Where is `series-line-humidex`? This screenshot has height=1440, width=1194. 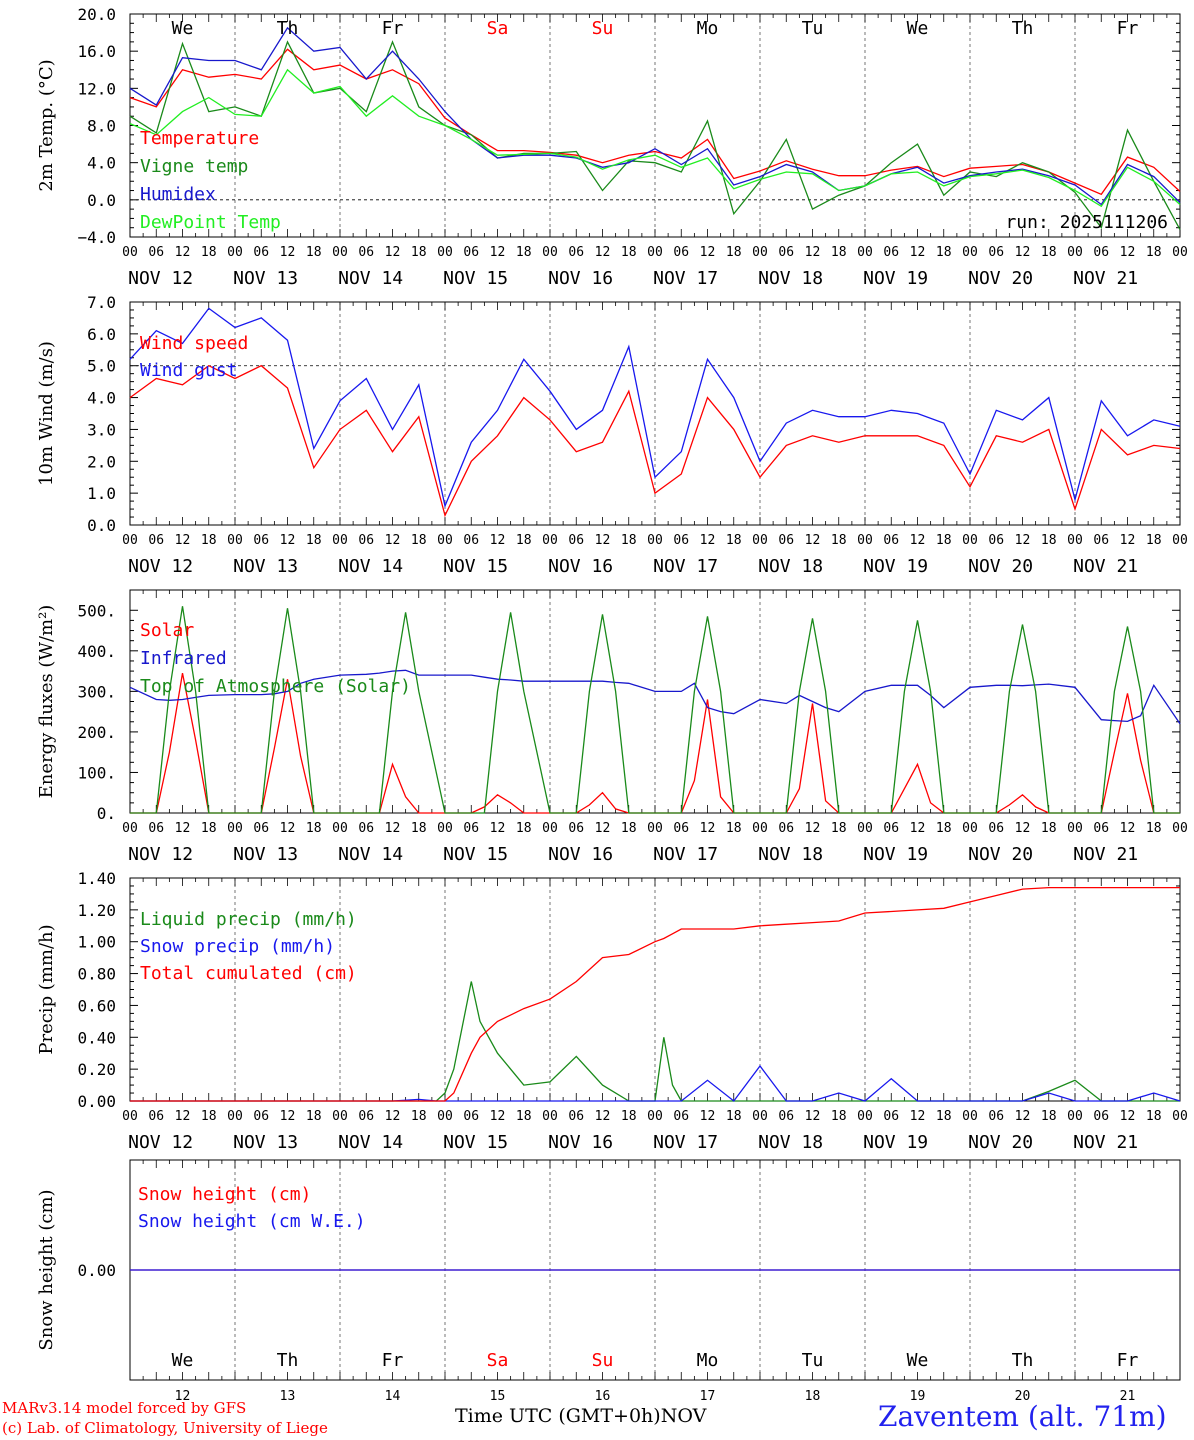
series-line-humidex is located at coordinates (655, 116).